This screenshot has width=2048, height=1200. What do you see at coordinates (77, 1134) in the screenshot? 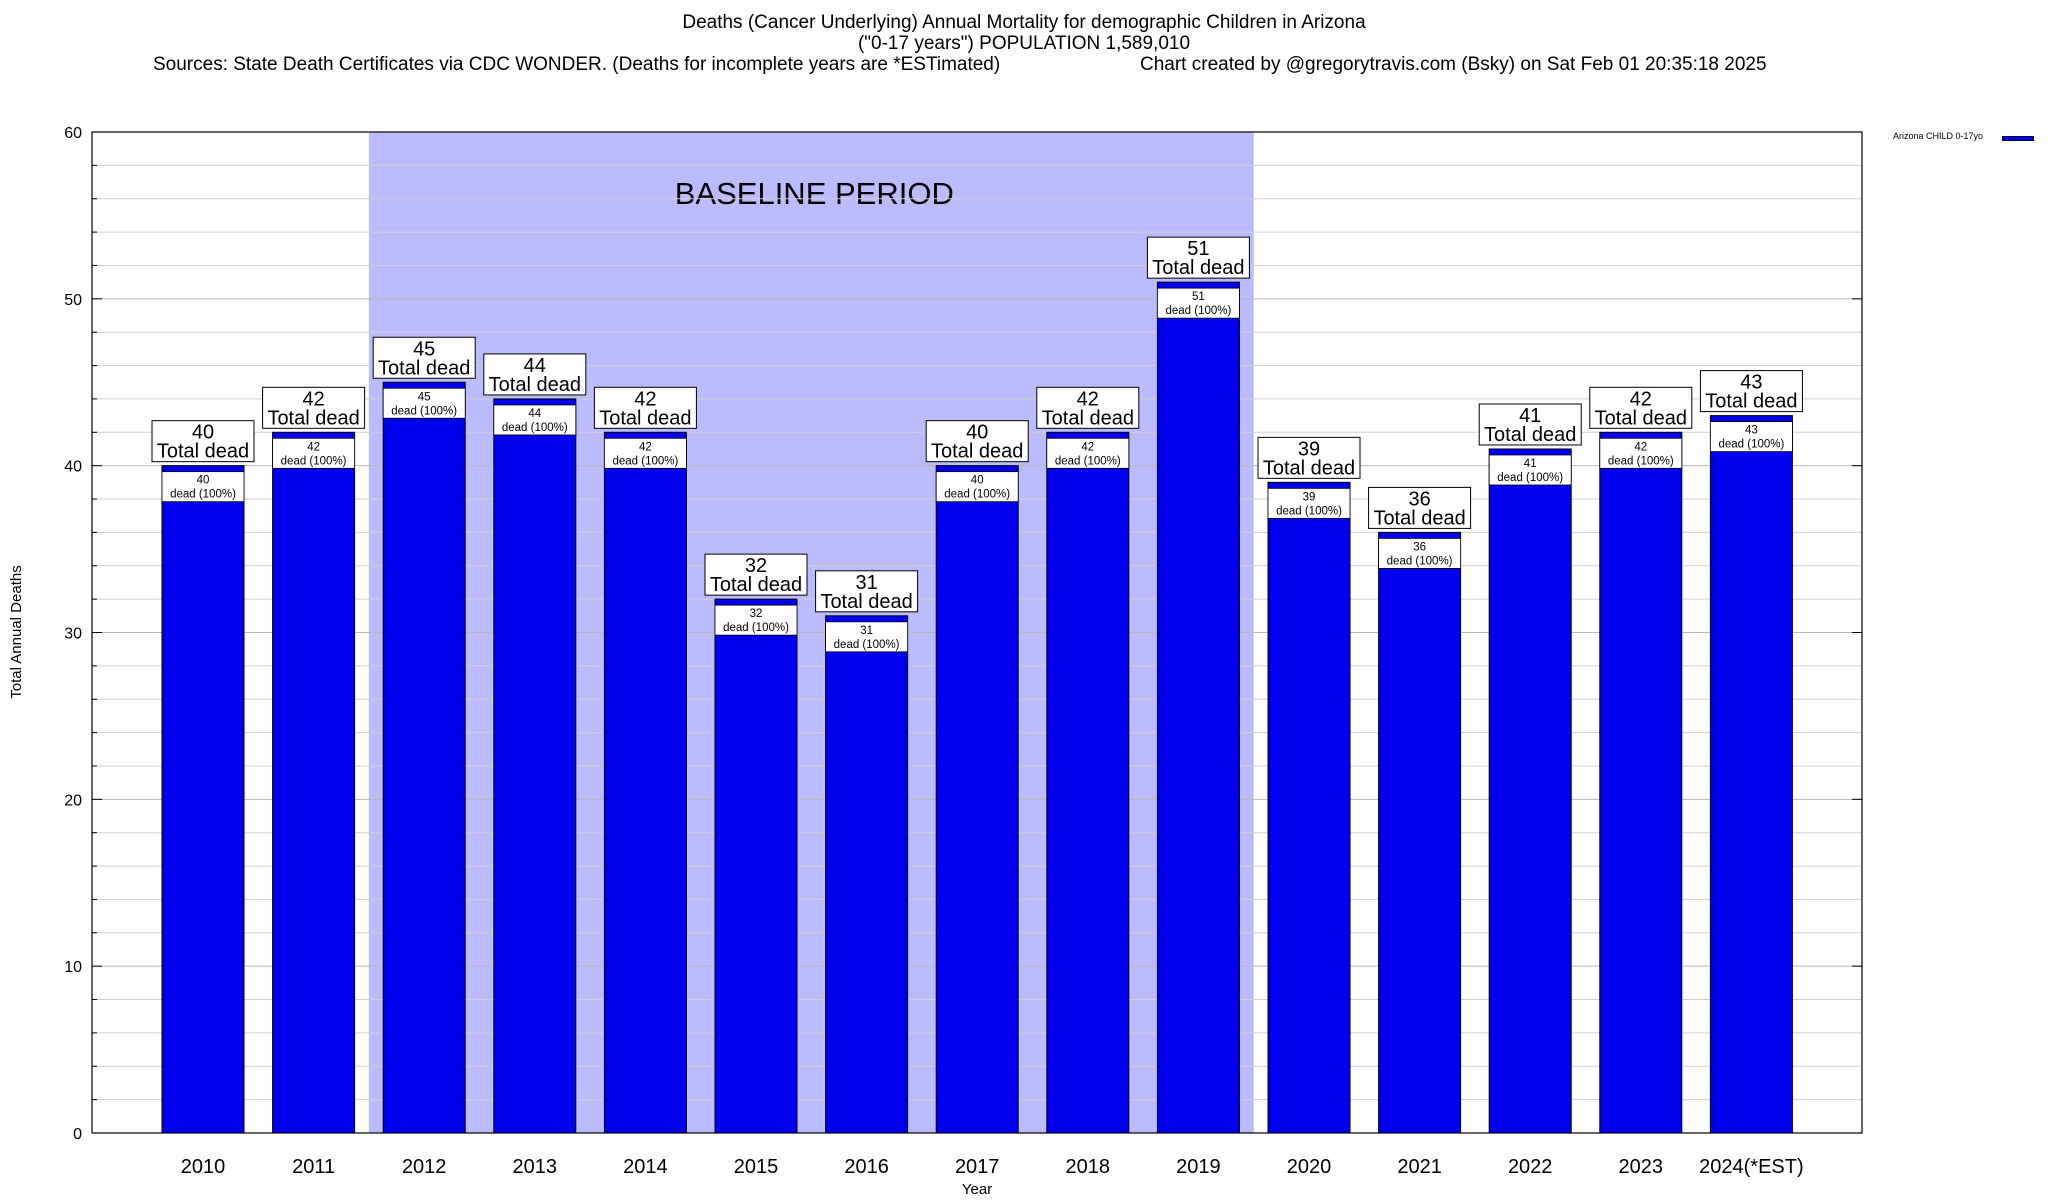
I see `y-tick-label: 0` at bounding box center [77, 1134].